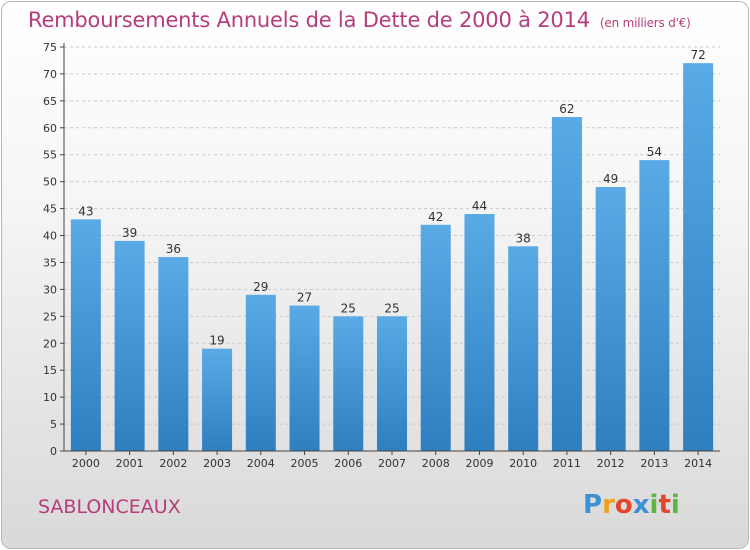  Describe the element at coordinates (173, 463) in the screenshot. I see `x-tick-label: 2002` at that location.